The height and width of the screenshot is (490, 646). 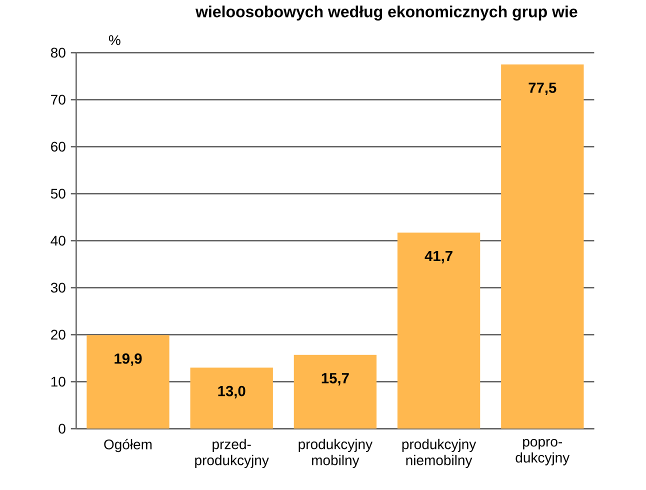 What do you see at coordinates (58, 99) in the screenshot?
I see `y-tick-label: 70` at bounding box center [58, 99].